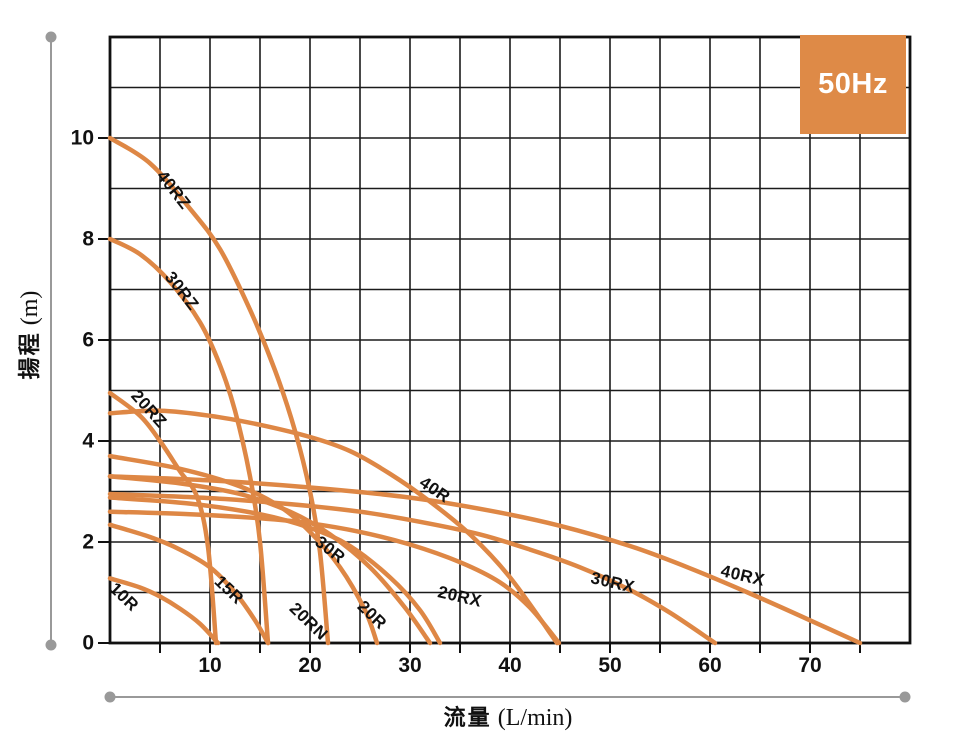 This screenshot has width=956, height=740. I want to click on frequency-badge-label: 50Hz, so click(853, 84).